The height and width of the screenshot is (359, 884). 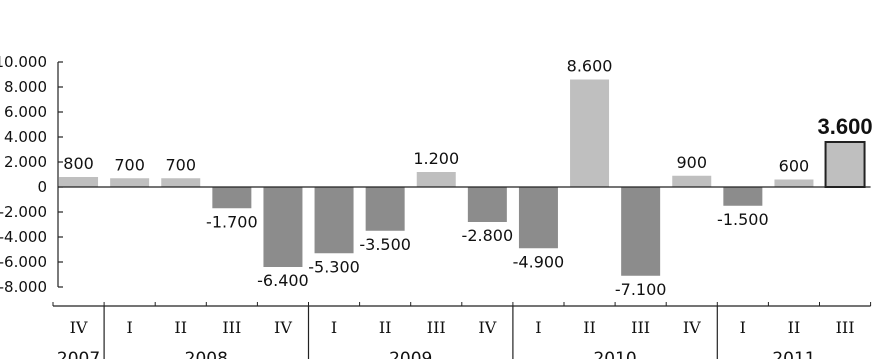 I want to click on y-tick-label: 6.000, so click(x=25, y=112).